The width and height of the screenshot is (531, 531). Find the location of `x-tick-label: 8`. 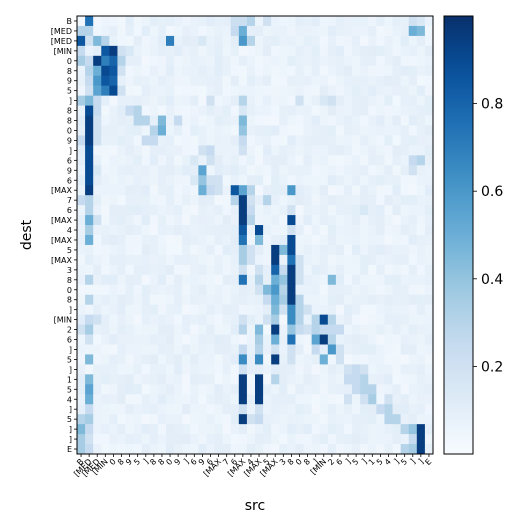

x-tick-label: 8 is located at coordinates (161, 462).